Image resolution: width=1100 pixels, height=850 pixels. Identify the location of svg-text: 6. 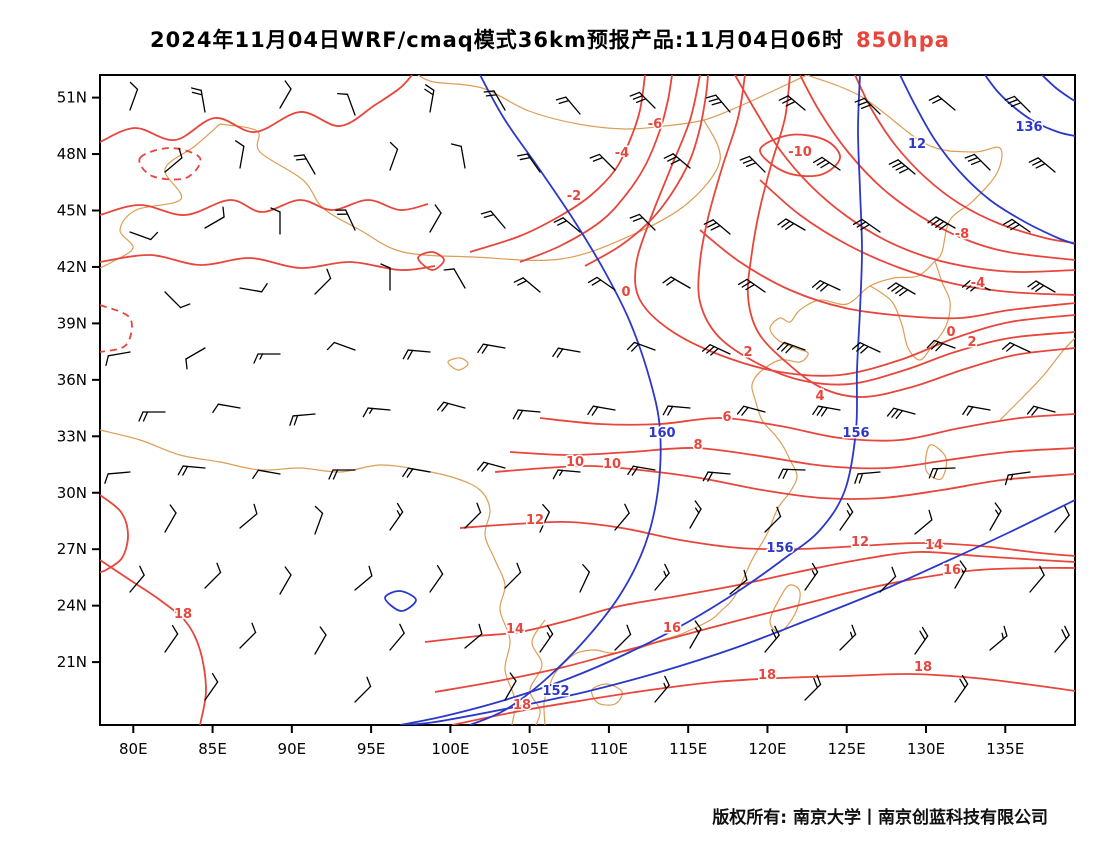
(726, 417).